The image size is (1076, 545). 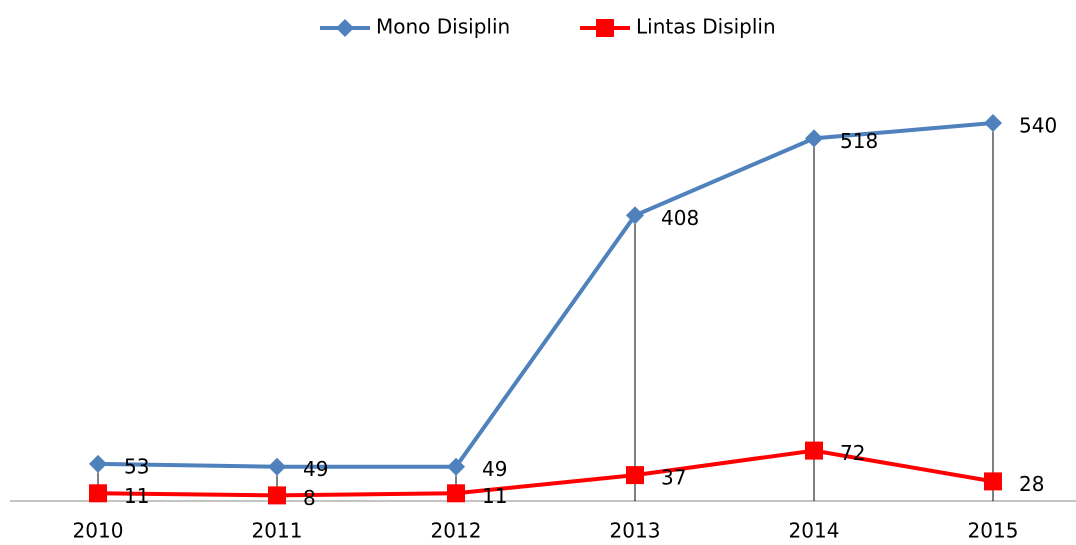 What do you see at coordinates (859, 141) in the screenshot?
I see `data-label: 518` at bounding box center [859, 141].